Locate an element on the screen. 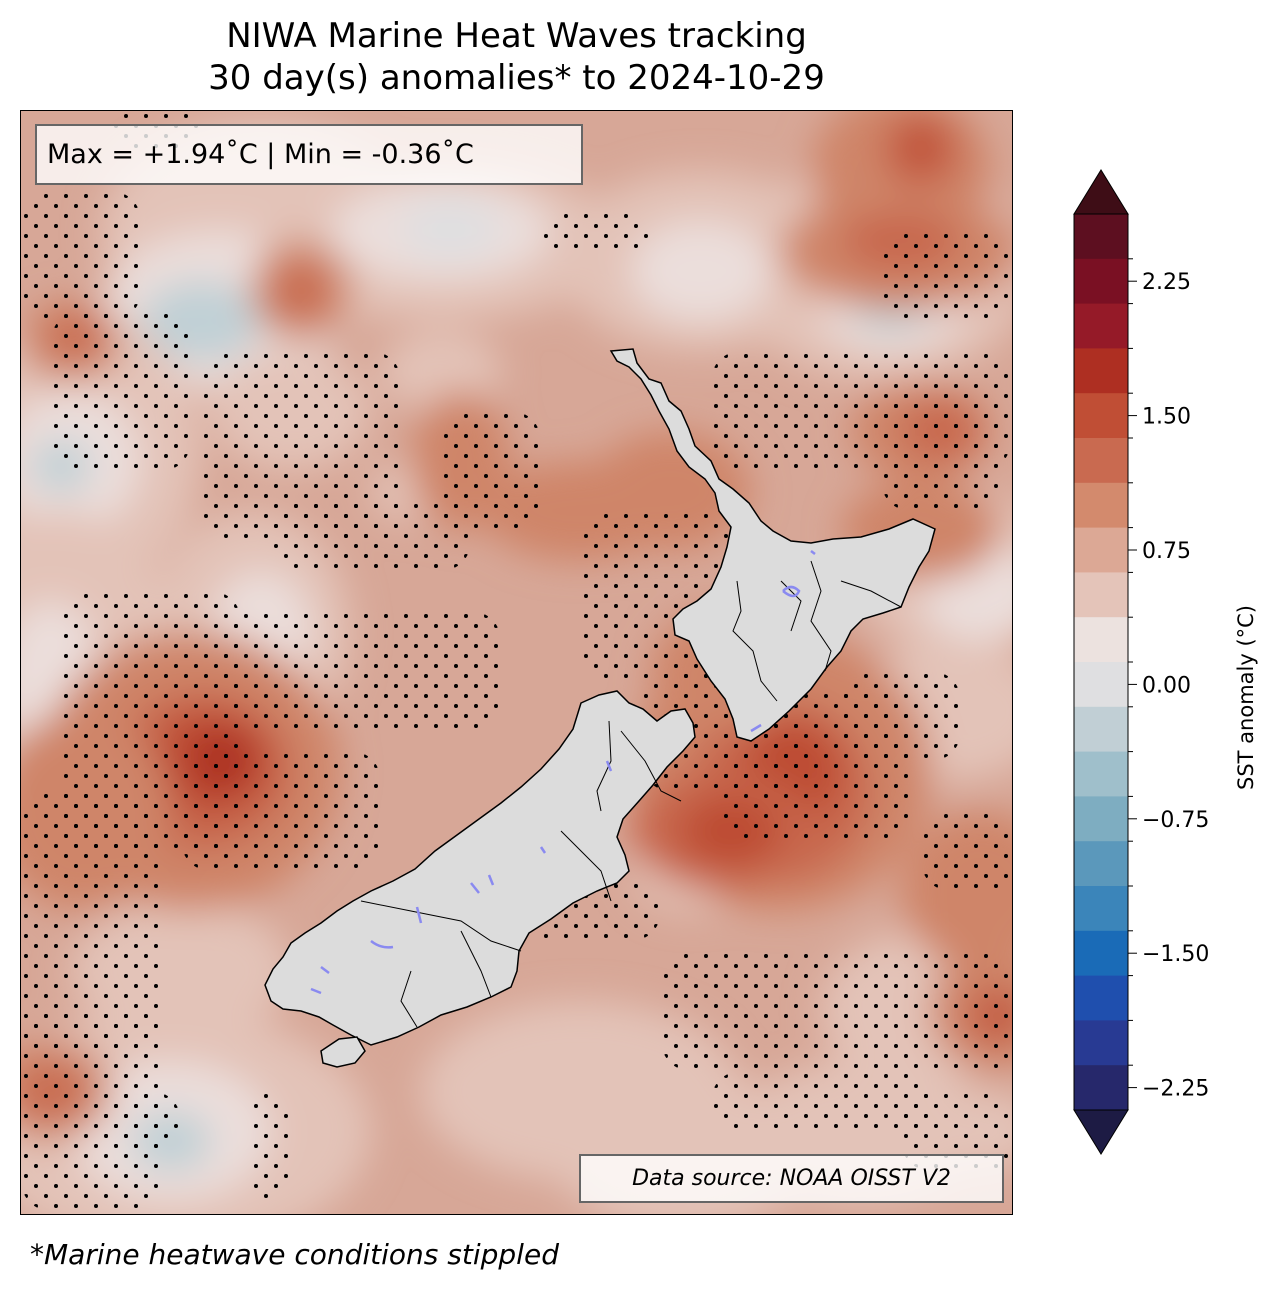 This screenshot has height=1296, width=1286. anomaly-contour-hot is located at coordinates (921, 146).